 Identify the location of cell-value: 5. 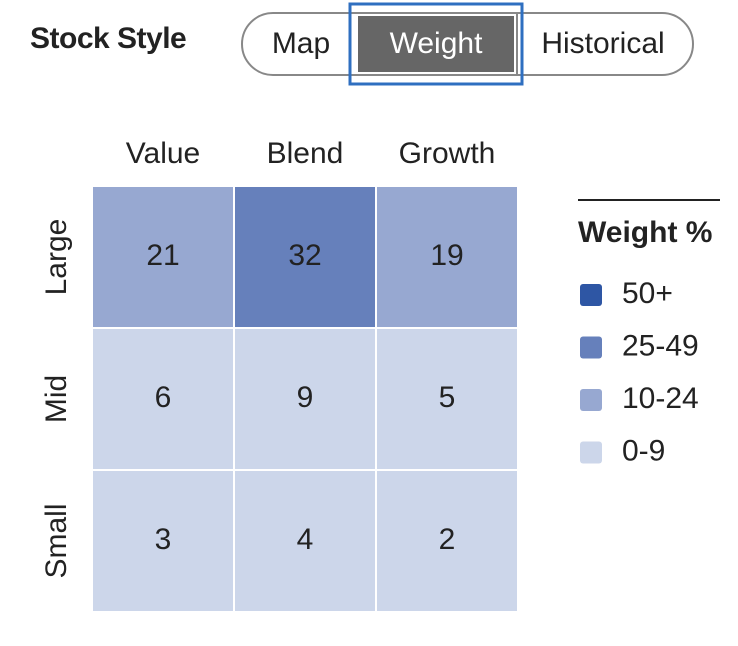
(447, 397).